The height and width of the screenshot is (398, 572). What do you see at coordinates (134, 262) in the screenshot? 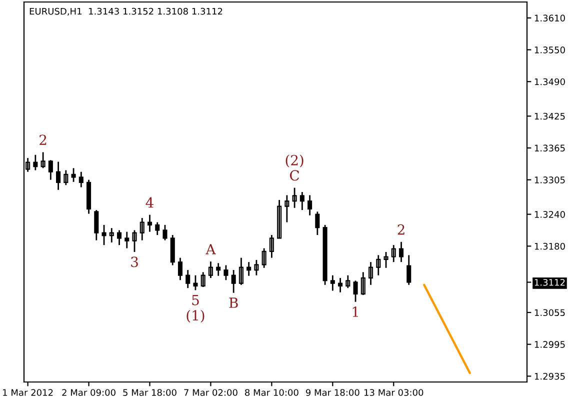
I see `annotation: 3` at bounding box center [134, 262].